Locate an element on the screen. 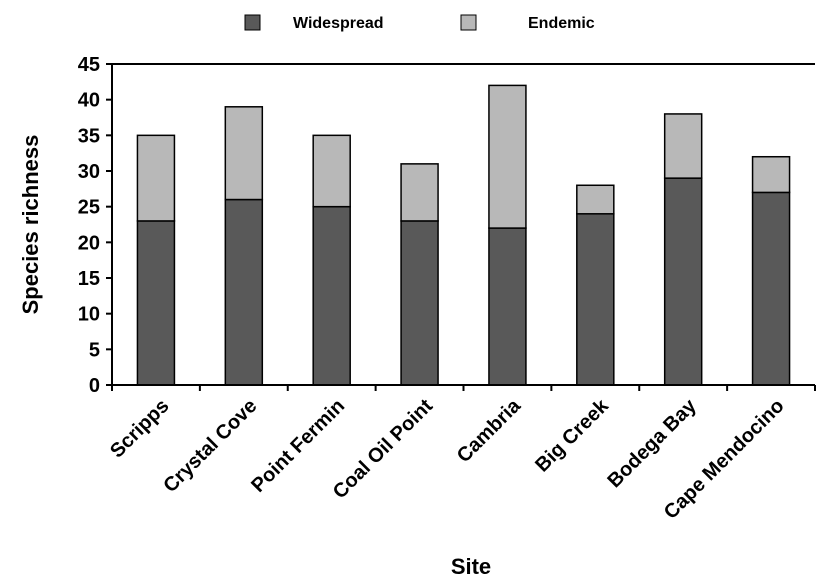 The width and height of the screenshot is (817, 579). y-tick-label: 35 is located at coordinates (89, 136).